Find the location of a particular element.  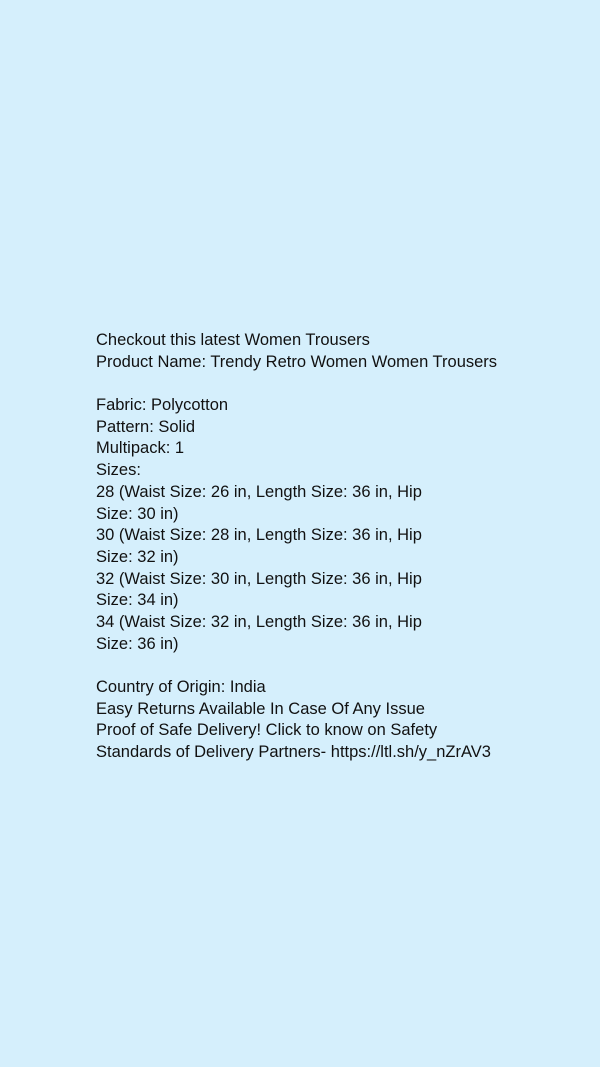

size-32-cont: Size: 34 in) is located at coordinates (137, 600).